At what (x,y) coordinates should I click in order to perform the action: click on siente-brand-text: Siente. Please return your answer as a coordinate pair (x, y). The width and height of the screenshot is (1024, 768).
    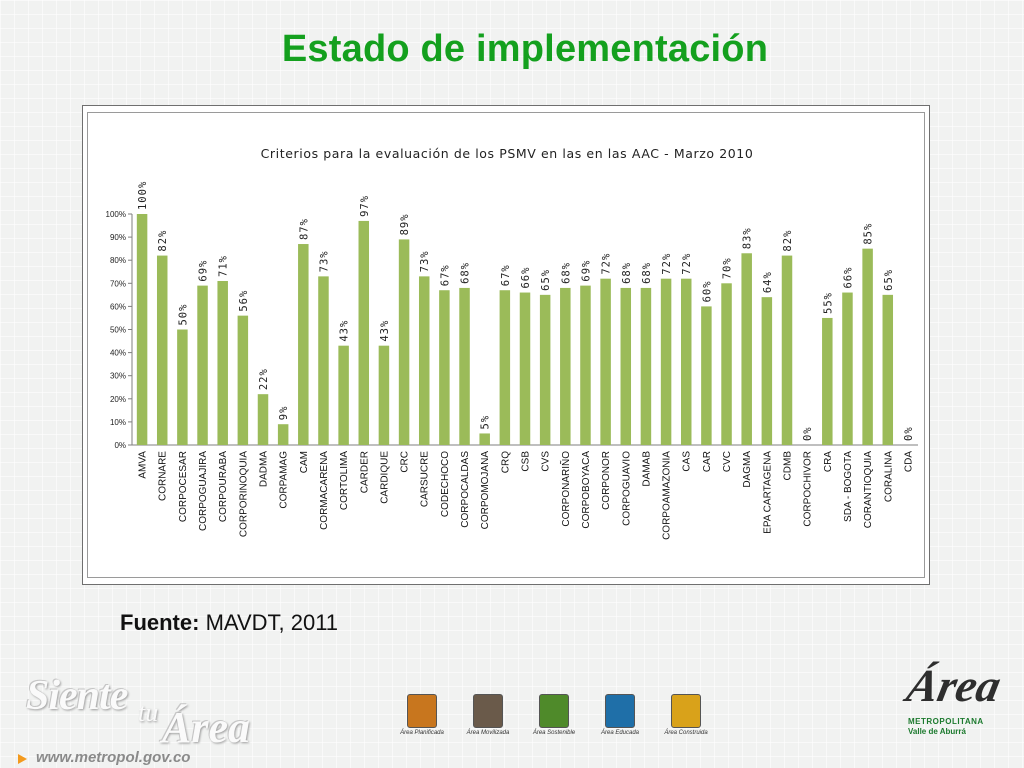
    Looking at the image, I should click on (77, 696).